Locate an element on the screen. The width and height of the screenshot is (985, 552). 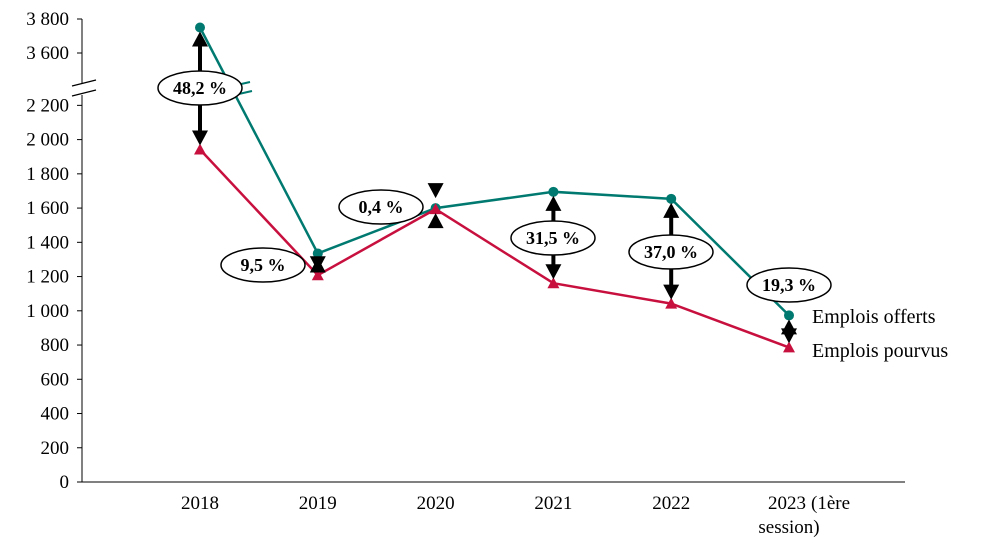
x-tick-label: 2020 is located at coordinates (436, 503).